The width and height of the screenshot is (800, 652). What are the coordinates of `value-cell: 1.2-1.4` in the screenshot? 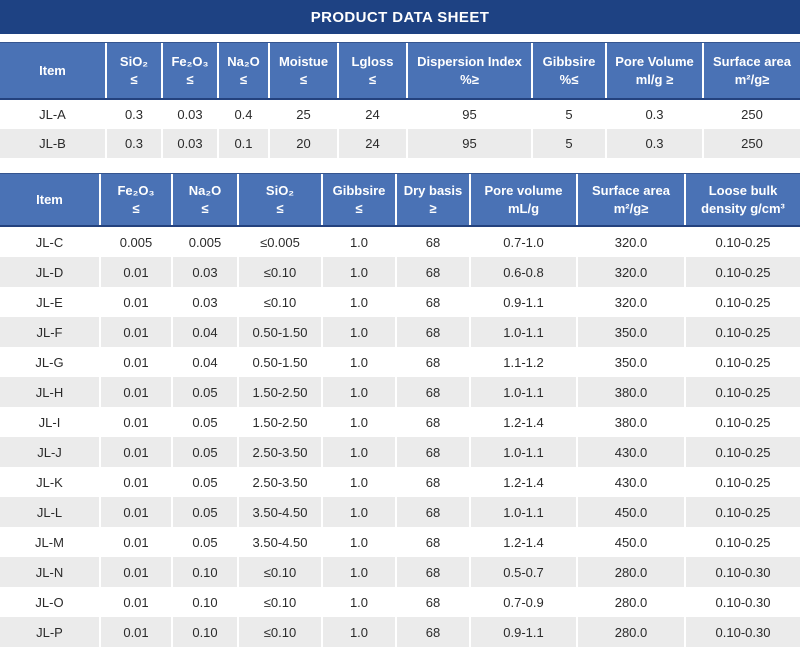 It's located at (522, 422).